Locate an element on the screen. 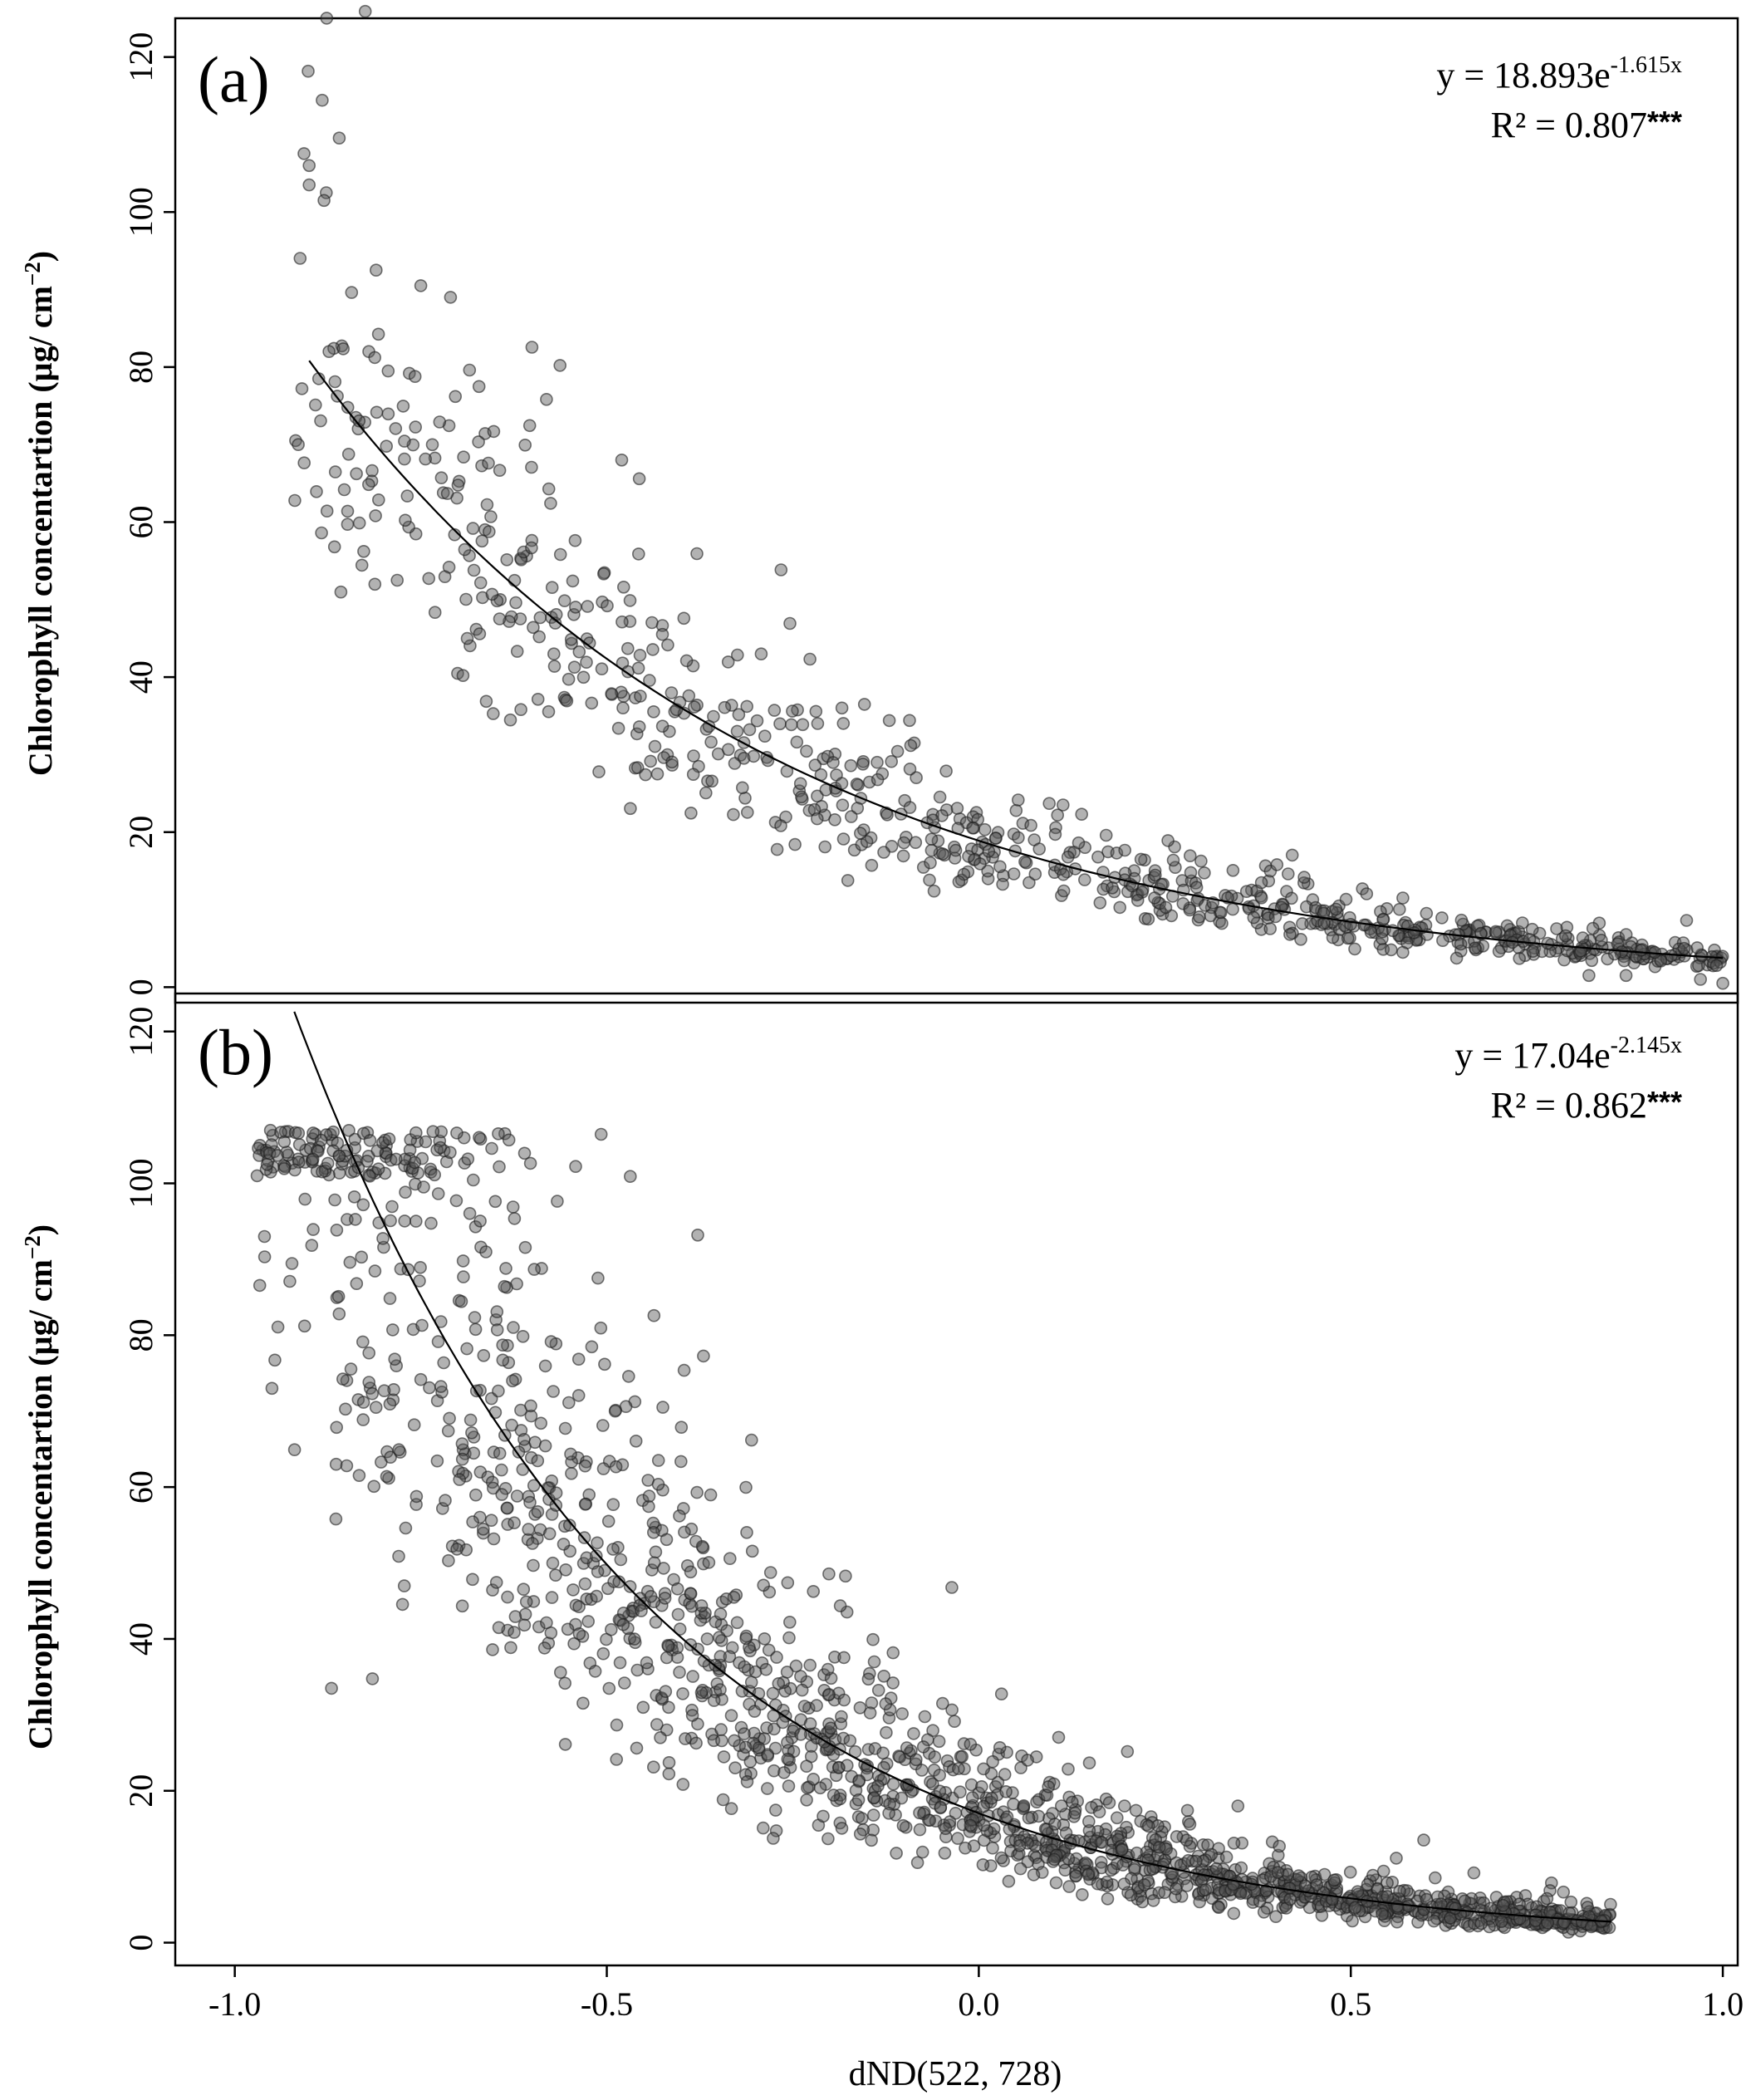  svg-text: y = 17.04e-2.145x is located at coordinates (1568, 1054).